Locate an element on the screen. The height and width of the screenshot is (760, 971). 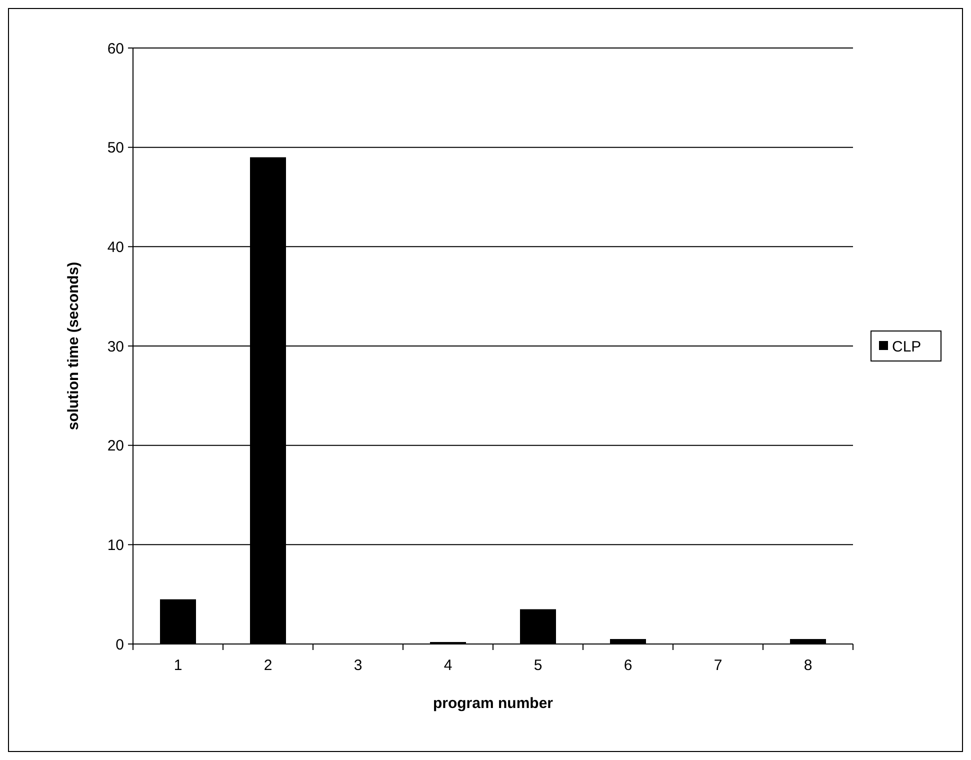
x-tick-label: 8 is located at coordinates (808, 665).